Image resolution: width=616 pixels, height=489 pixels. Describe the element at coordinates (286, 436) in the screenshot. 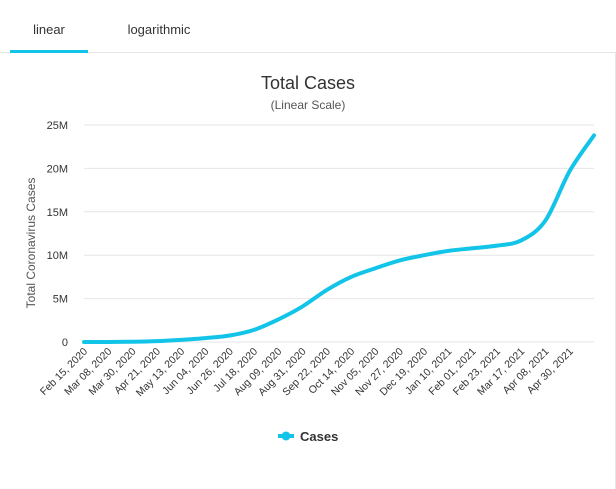

I see `legend-marker-icon` at that location.